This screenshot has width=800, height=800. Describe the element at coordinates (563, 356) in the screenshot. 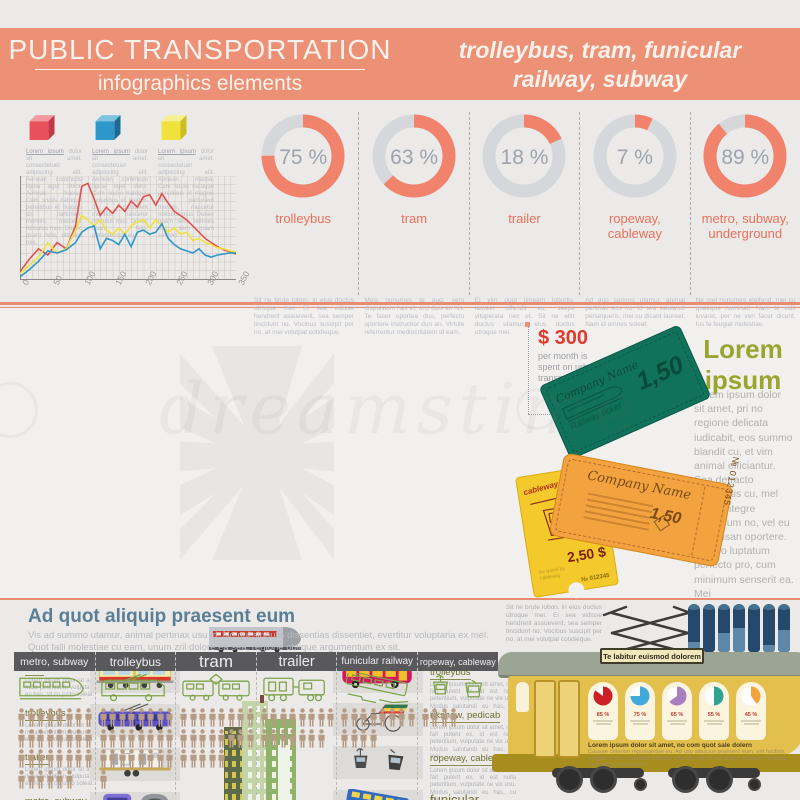

I see `spend-caption-line: per month is` at that location.